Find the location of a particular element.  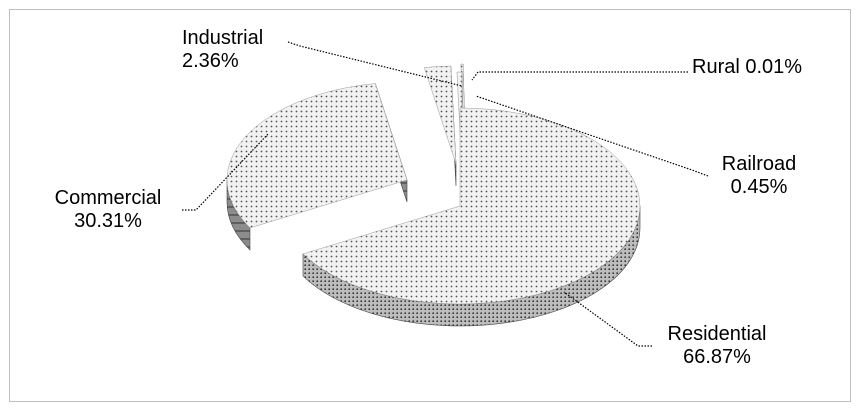

leader-rural is located at coordinates (579, 76).